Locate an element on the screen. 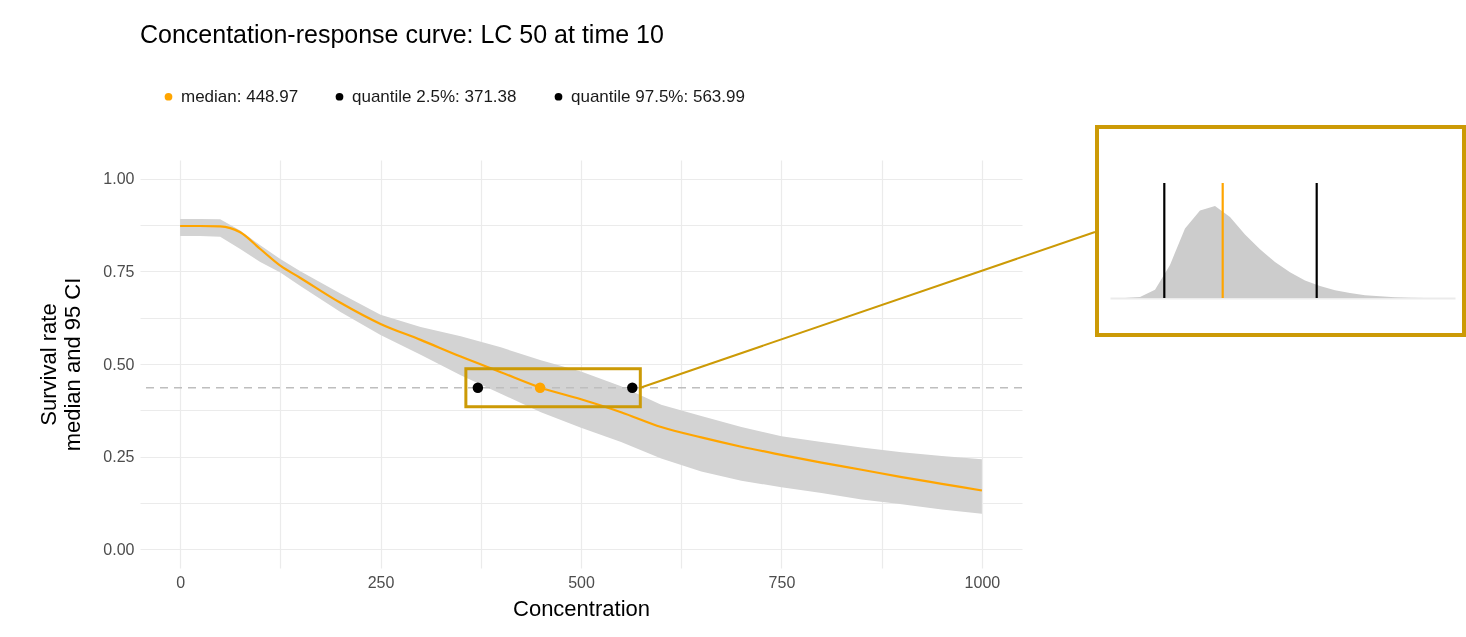  x-tick-label: 500 is located at coordinates (581, 582).